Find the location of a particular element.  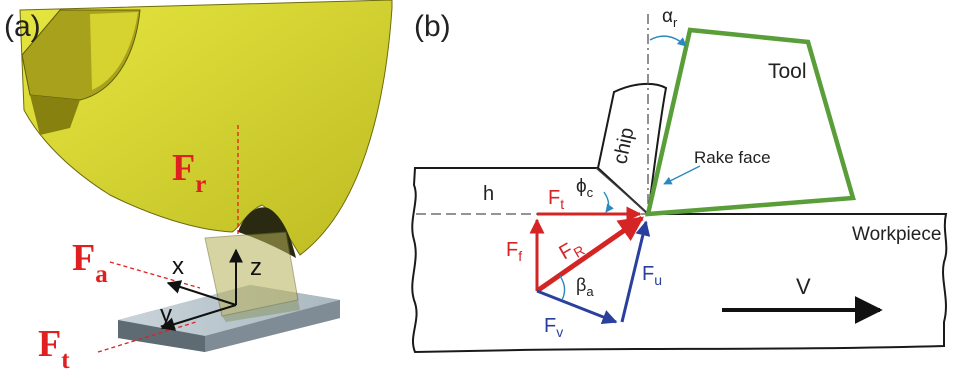

fu-vector is located at coordinates (635, 271).